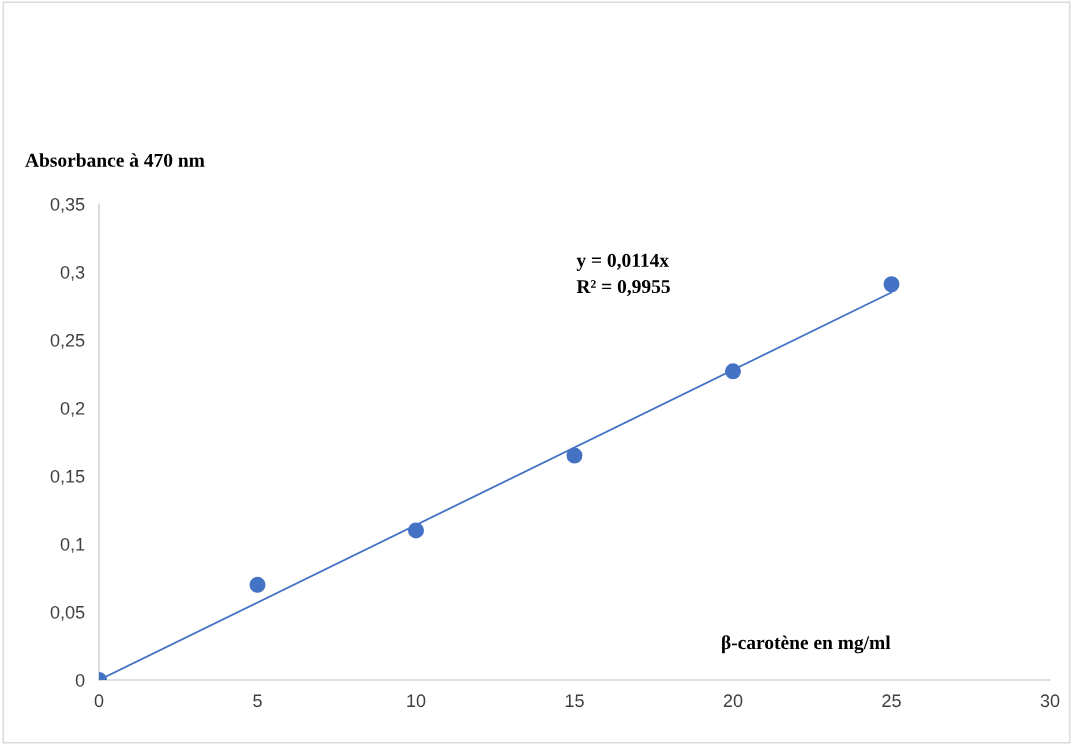  What do you see at coordinates (622, 262) in the screenshot?
I see `annotation: y = 0,0114x` at bounding box center [622, 262].